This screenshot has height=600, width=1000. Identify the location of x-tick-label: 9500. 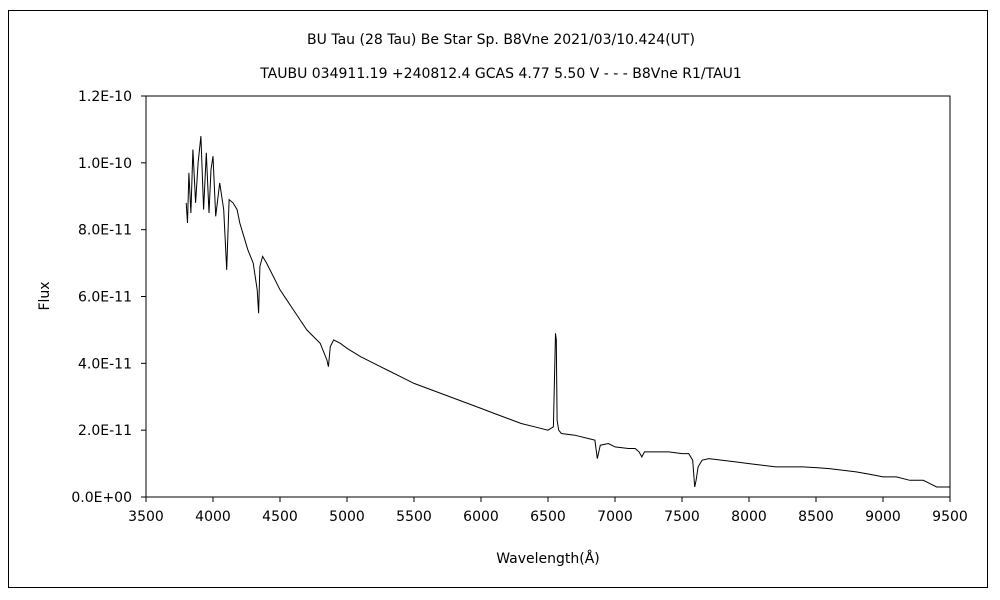
(950, 517).